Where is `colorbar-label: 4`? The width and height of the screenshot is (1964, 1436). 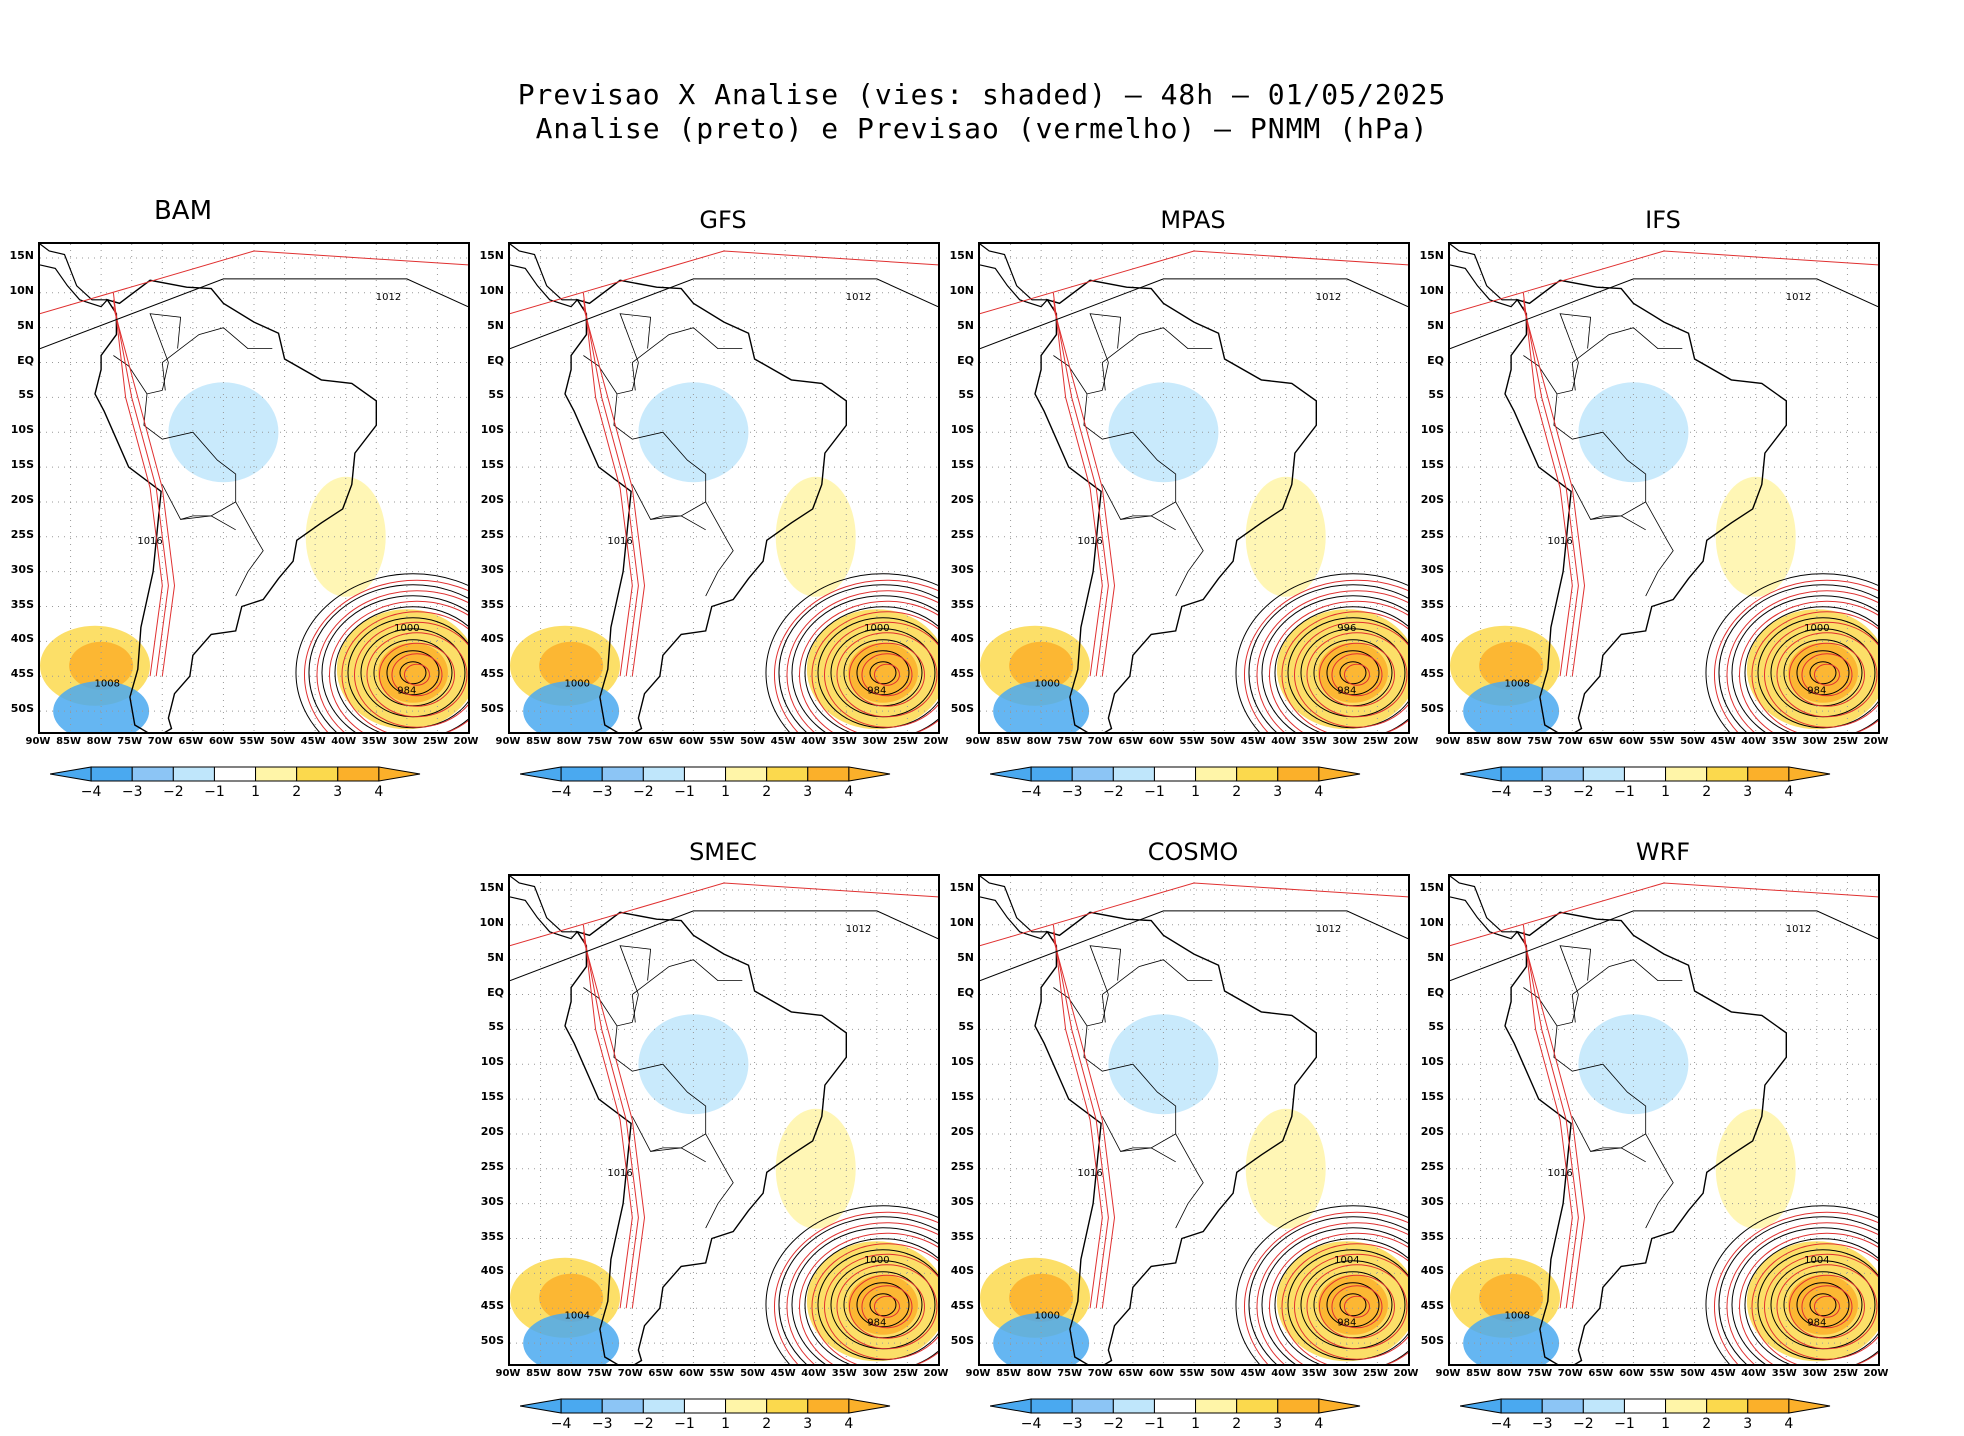
colorbar-label: 4 is located at coordinates (1319, 792).